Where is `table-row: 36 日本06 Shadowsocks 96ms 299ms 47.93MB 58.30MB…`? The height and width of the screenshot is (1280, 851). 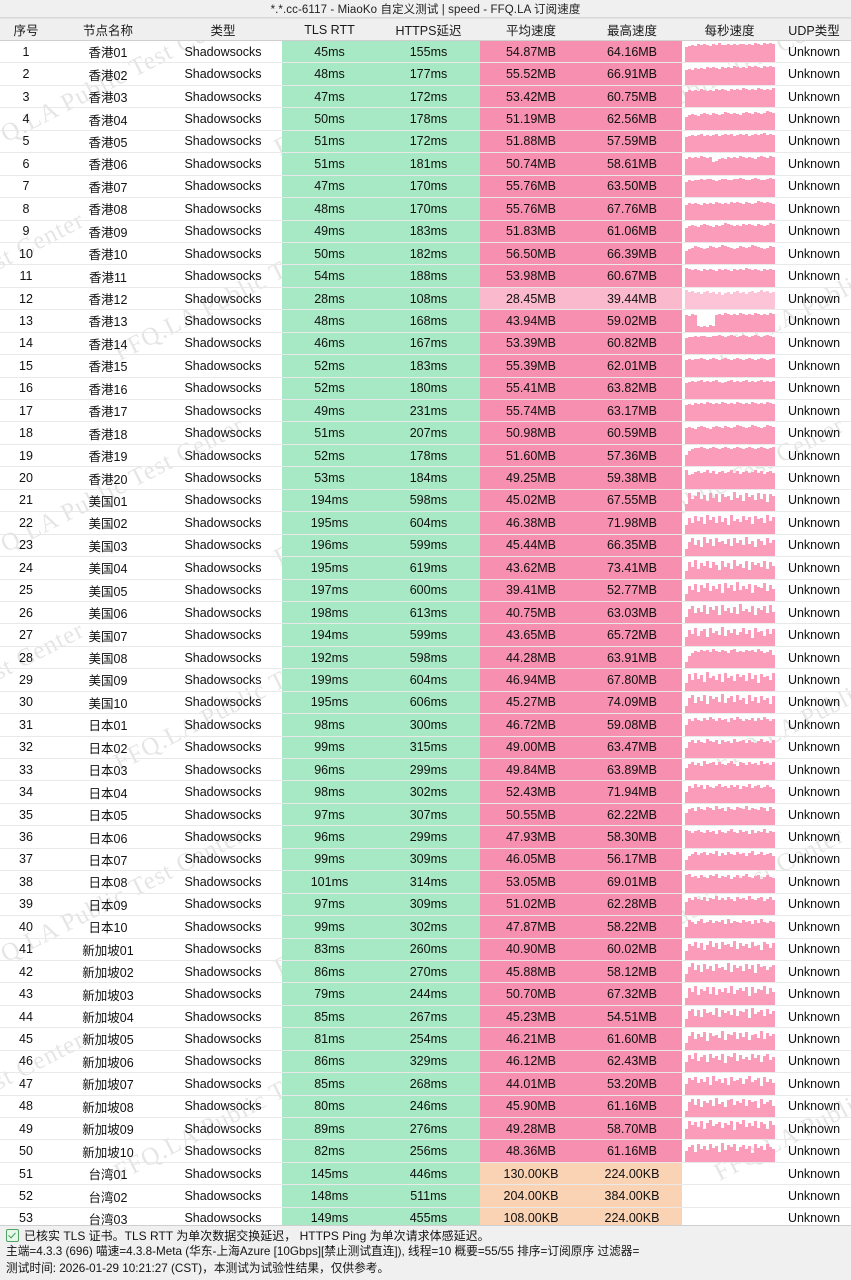 table-row: 36 日本06 Shadowsocks 96ms 299ms 47.93MB 58.30MB… is located at coordinates (425, 837).